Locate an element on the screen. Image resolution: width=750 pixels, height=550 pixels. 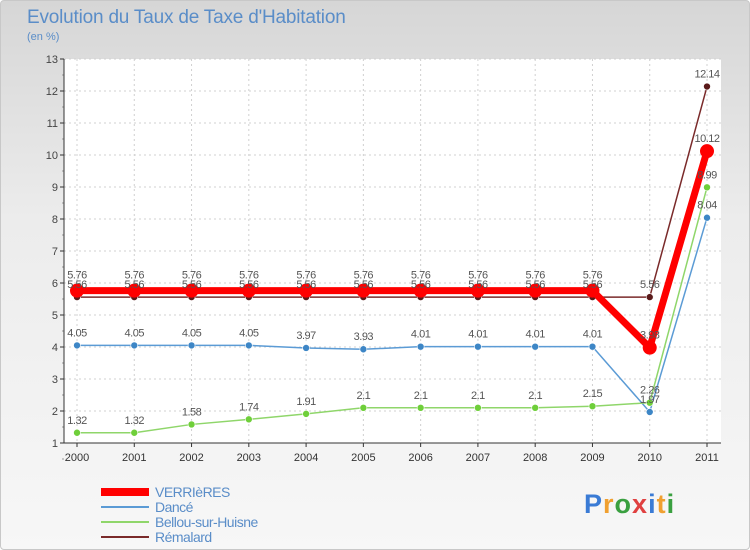
y-tick-label: 4 is located at coordinates (55, 348).